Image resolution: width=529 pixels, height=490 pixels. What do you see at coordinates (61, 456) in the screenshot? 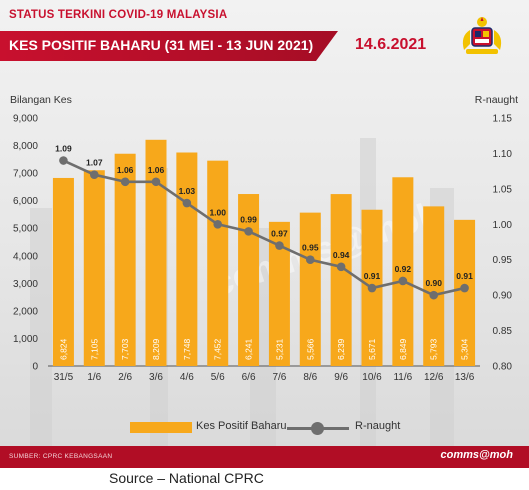
I see `footer-source: SUMBER: CPRC KEBANGSAAN` at bounding box center [61, 456].